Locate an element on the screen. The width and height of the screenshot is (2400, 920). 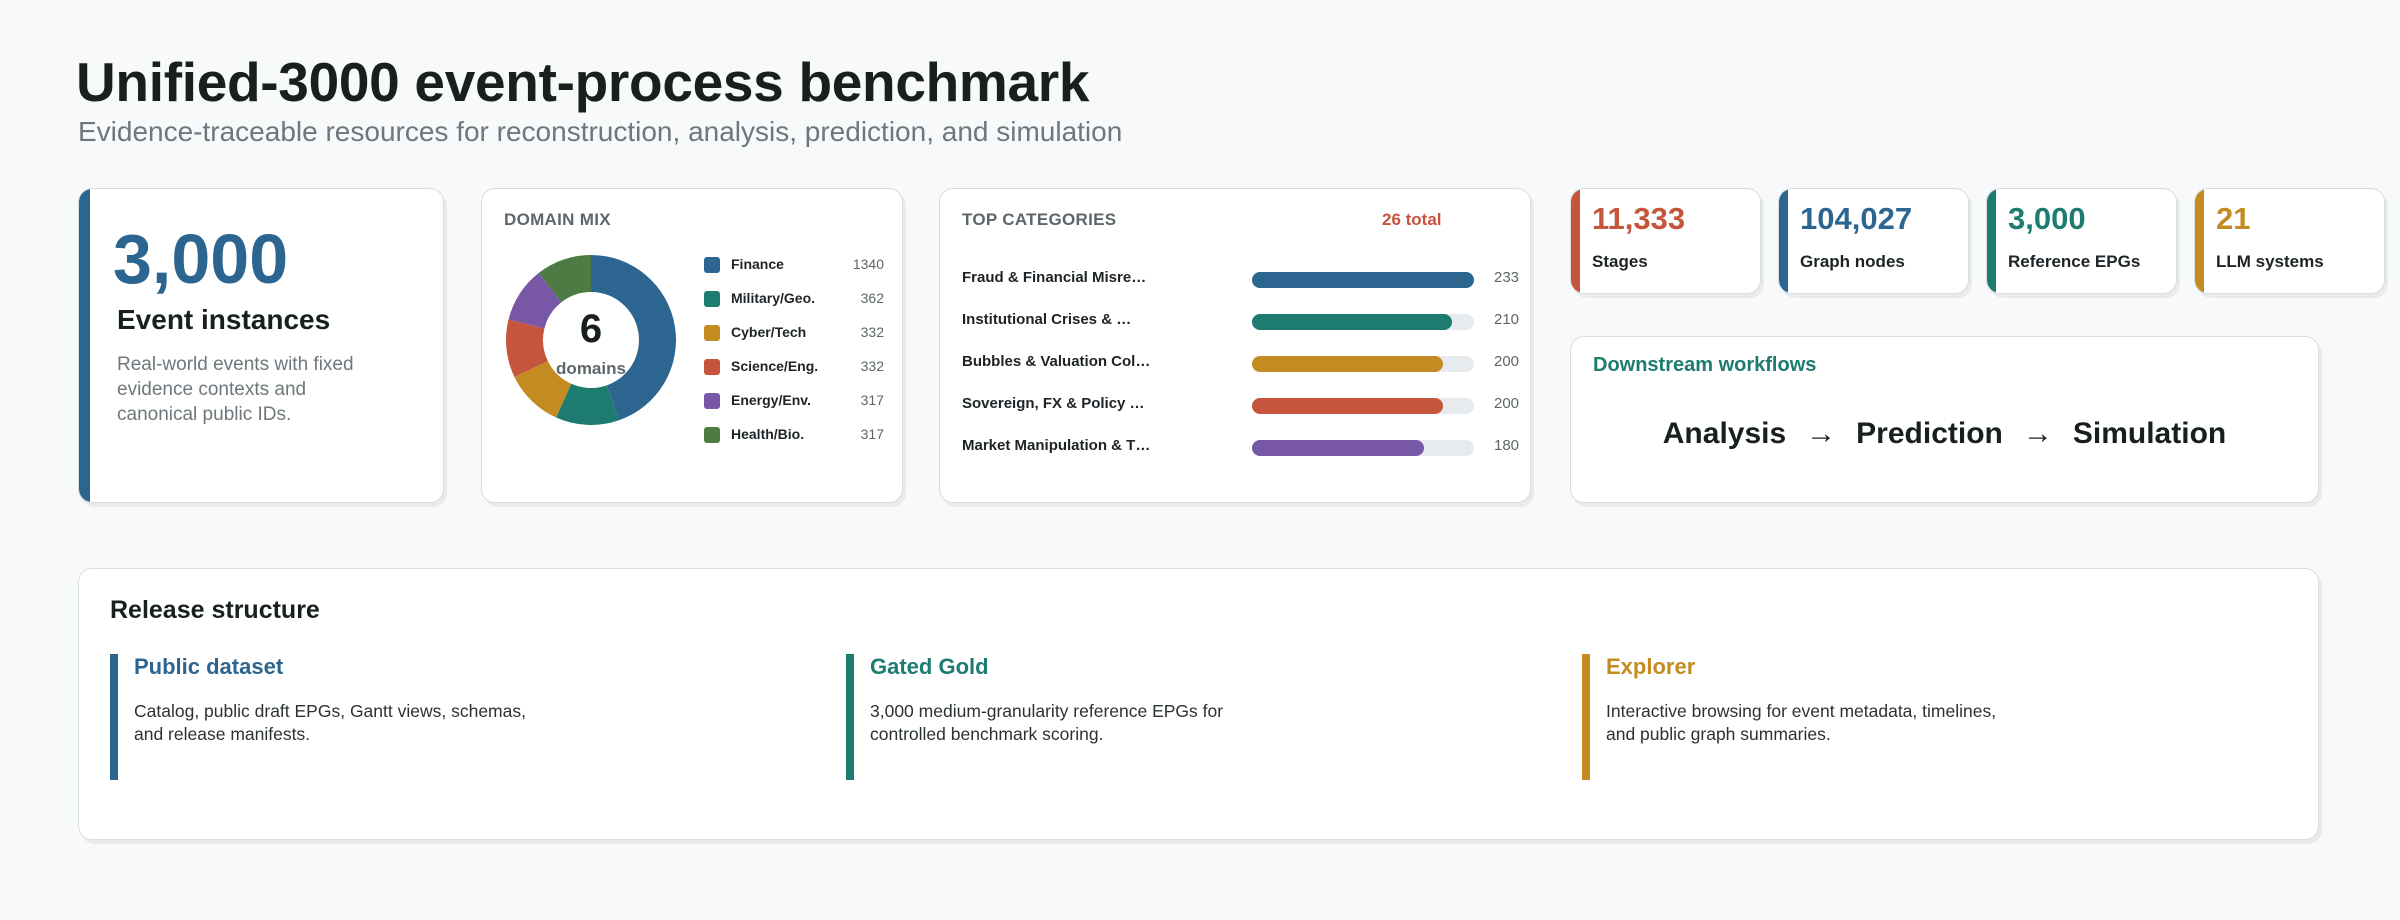
legend-label: Health/Bio. is located at coordinates (768, 434).